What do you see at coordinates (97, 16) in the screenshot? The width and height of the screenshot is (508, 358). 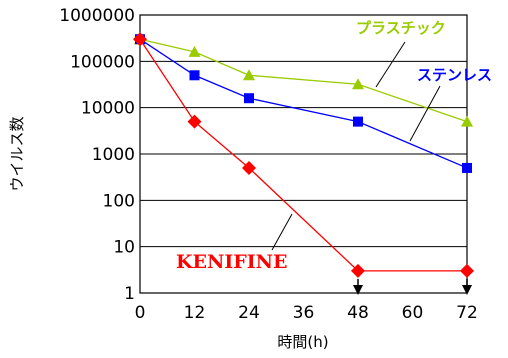 I see `y-tick-label: 1000000` at bounding box center [97, 16].